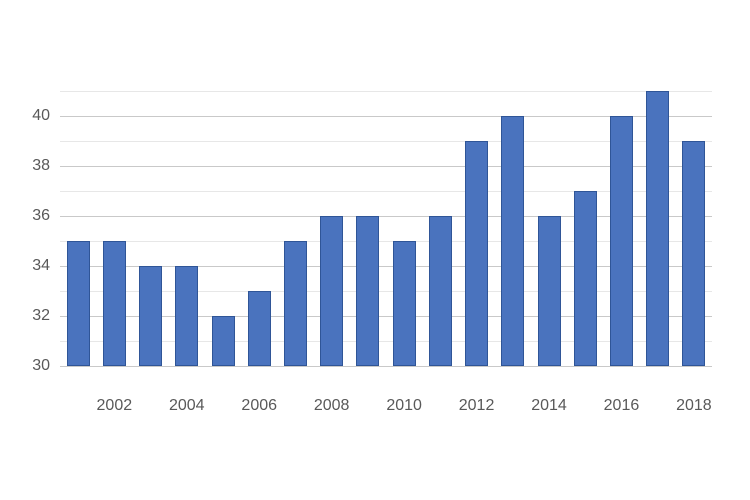 The height and width of the screenshot is (500, 750). What do you see at coordinates (186, 405) in the screenshot?
I see `x-tick-label-2004: 2004` at bounding box center [186, 405].